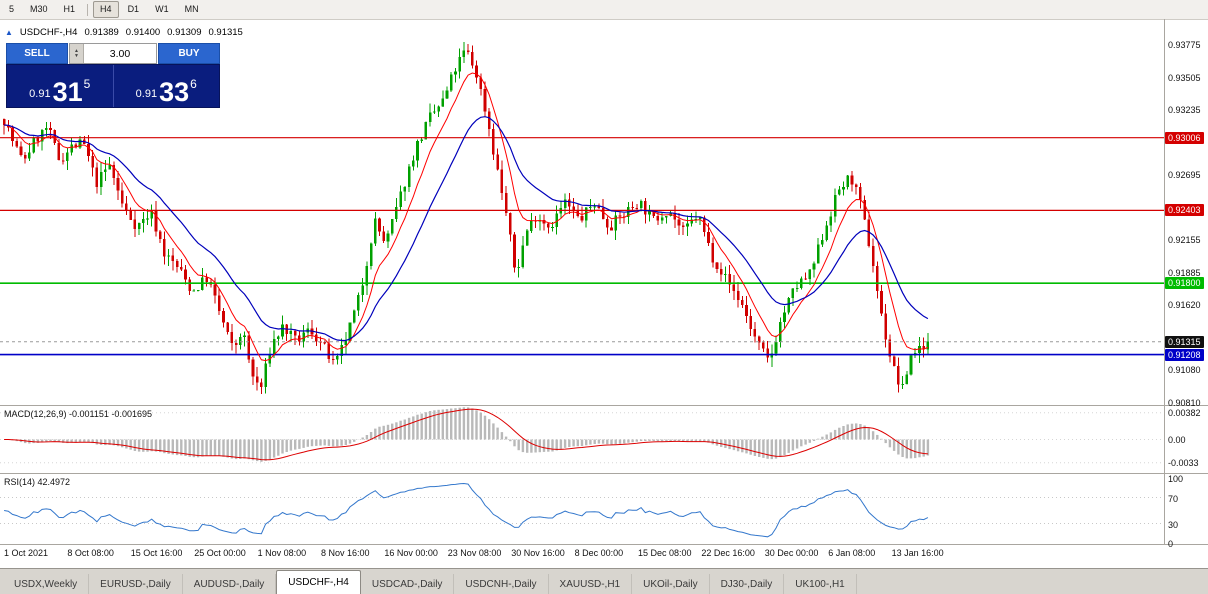  What do you see at coordinates (1184, 354) in the screenshot?
I see `price-badge-0.91208: 0.91208` at bounding box center [1184, 354].